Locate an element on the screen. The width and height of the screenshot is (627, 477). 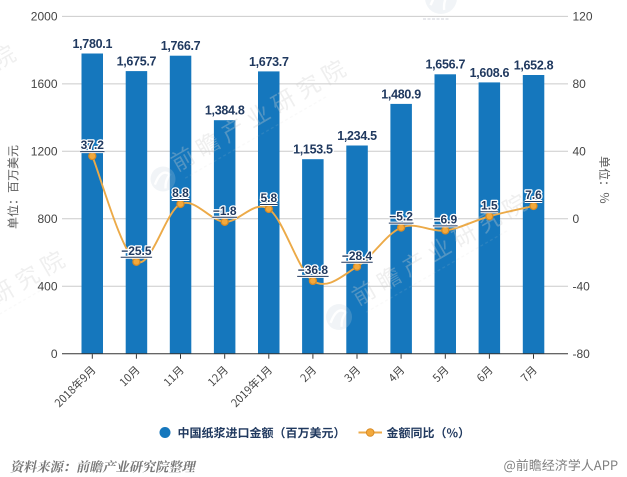
svg-text: −36.8 is located at coordinates (313, 270).